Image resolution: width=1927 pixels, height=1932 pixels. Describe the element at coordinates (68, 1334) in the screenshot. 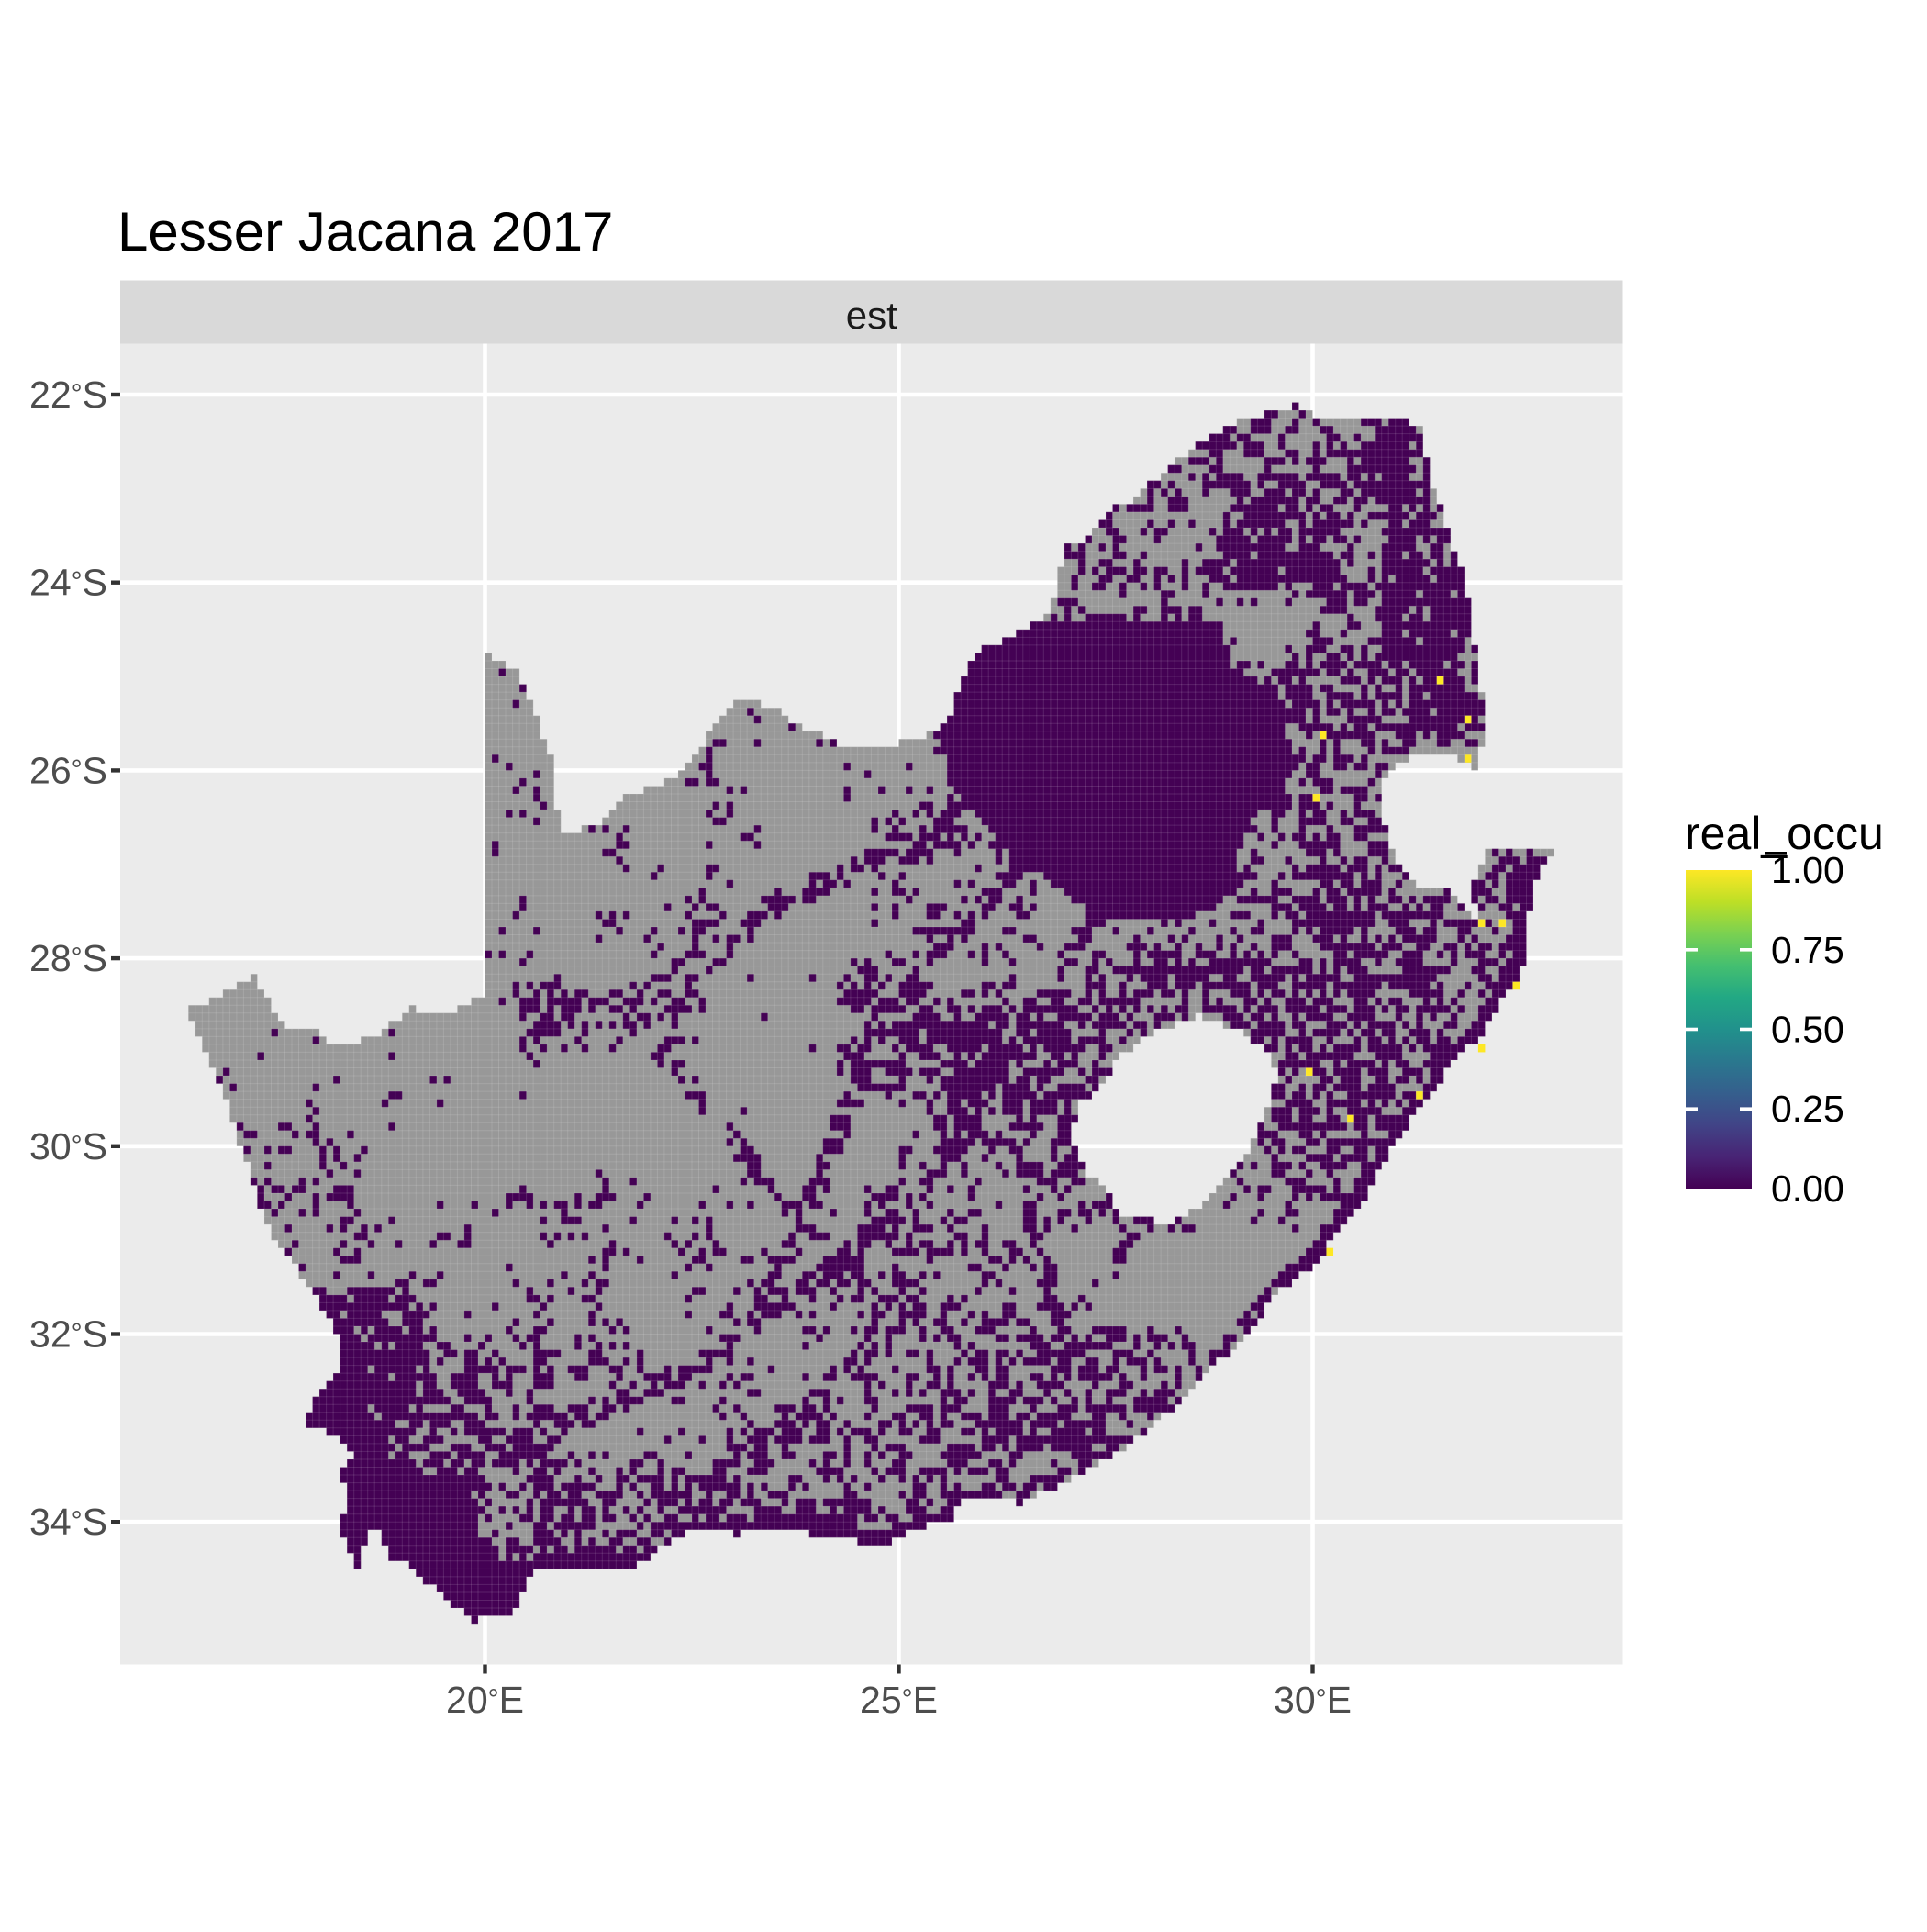

I see `svg-text: 32°S` at that location.